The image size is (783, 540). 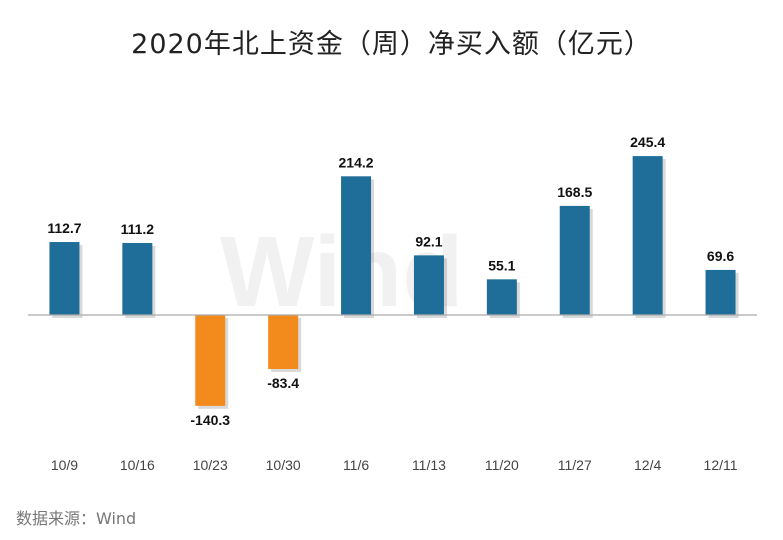 I want to click on bar-11/13, so click(x=428, y=285).